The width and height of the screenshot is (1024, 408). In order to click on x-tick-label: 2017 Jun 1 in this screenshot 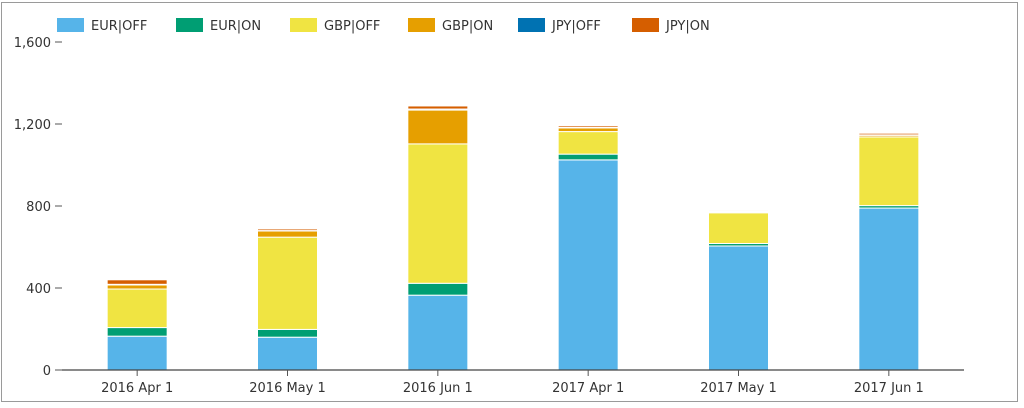, I will do `click(889, 388)`.